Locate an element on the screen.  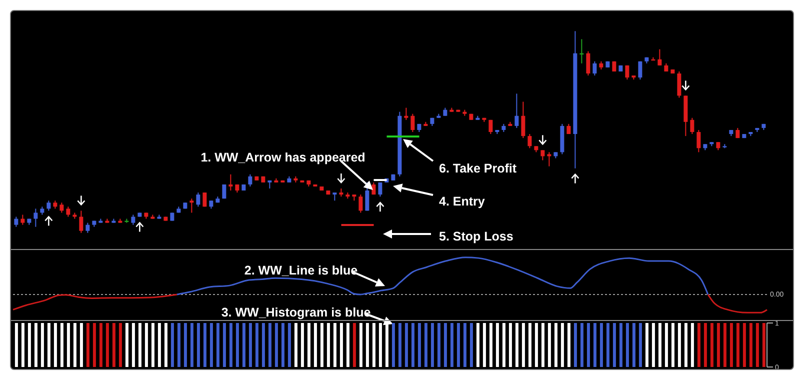
annotation: 6. Take Profit is located at coordinates (478, 168).